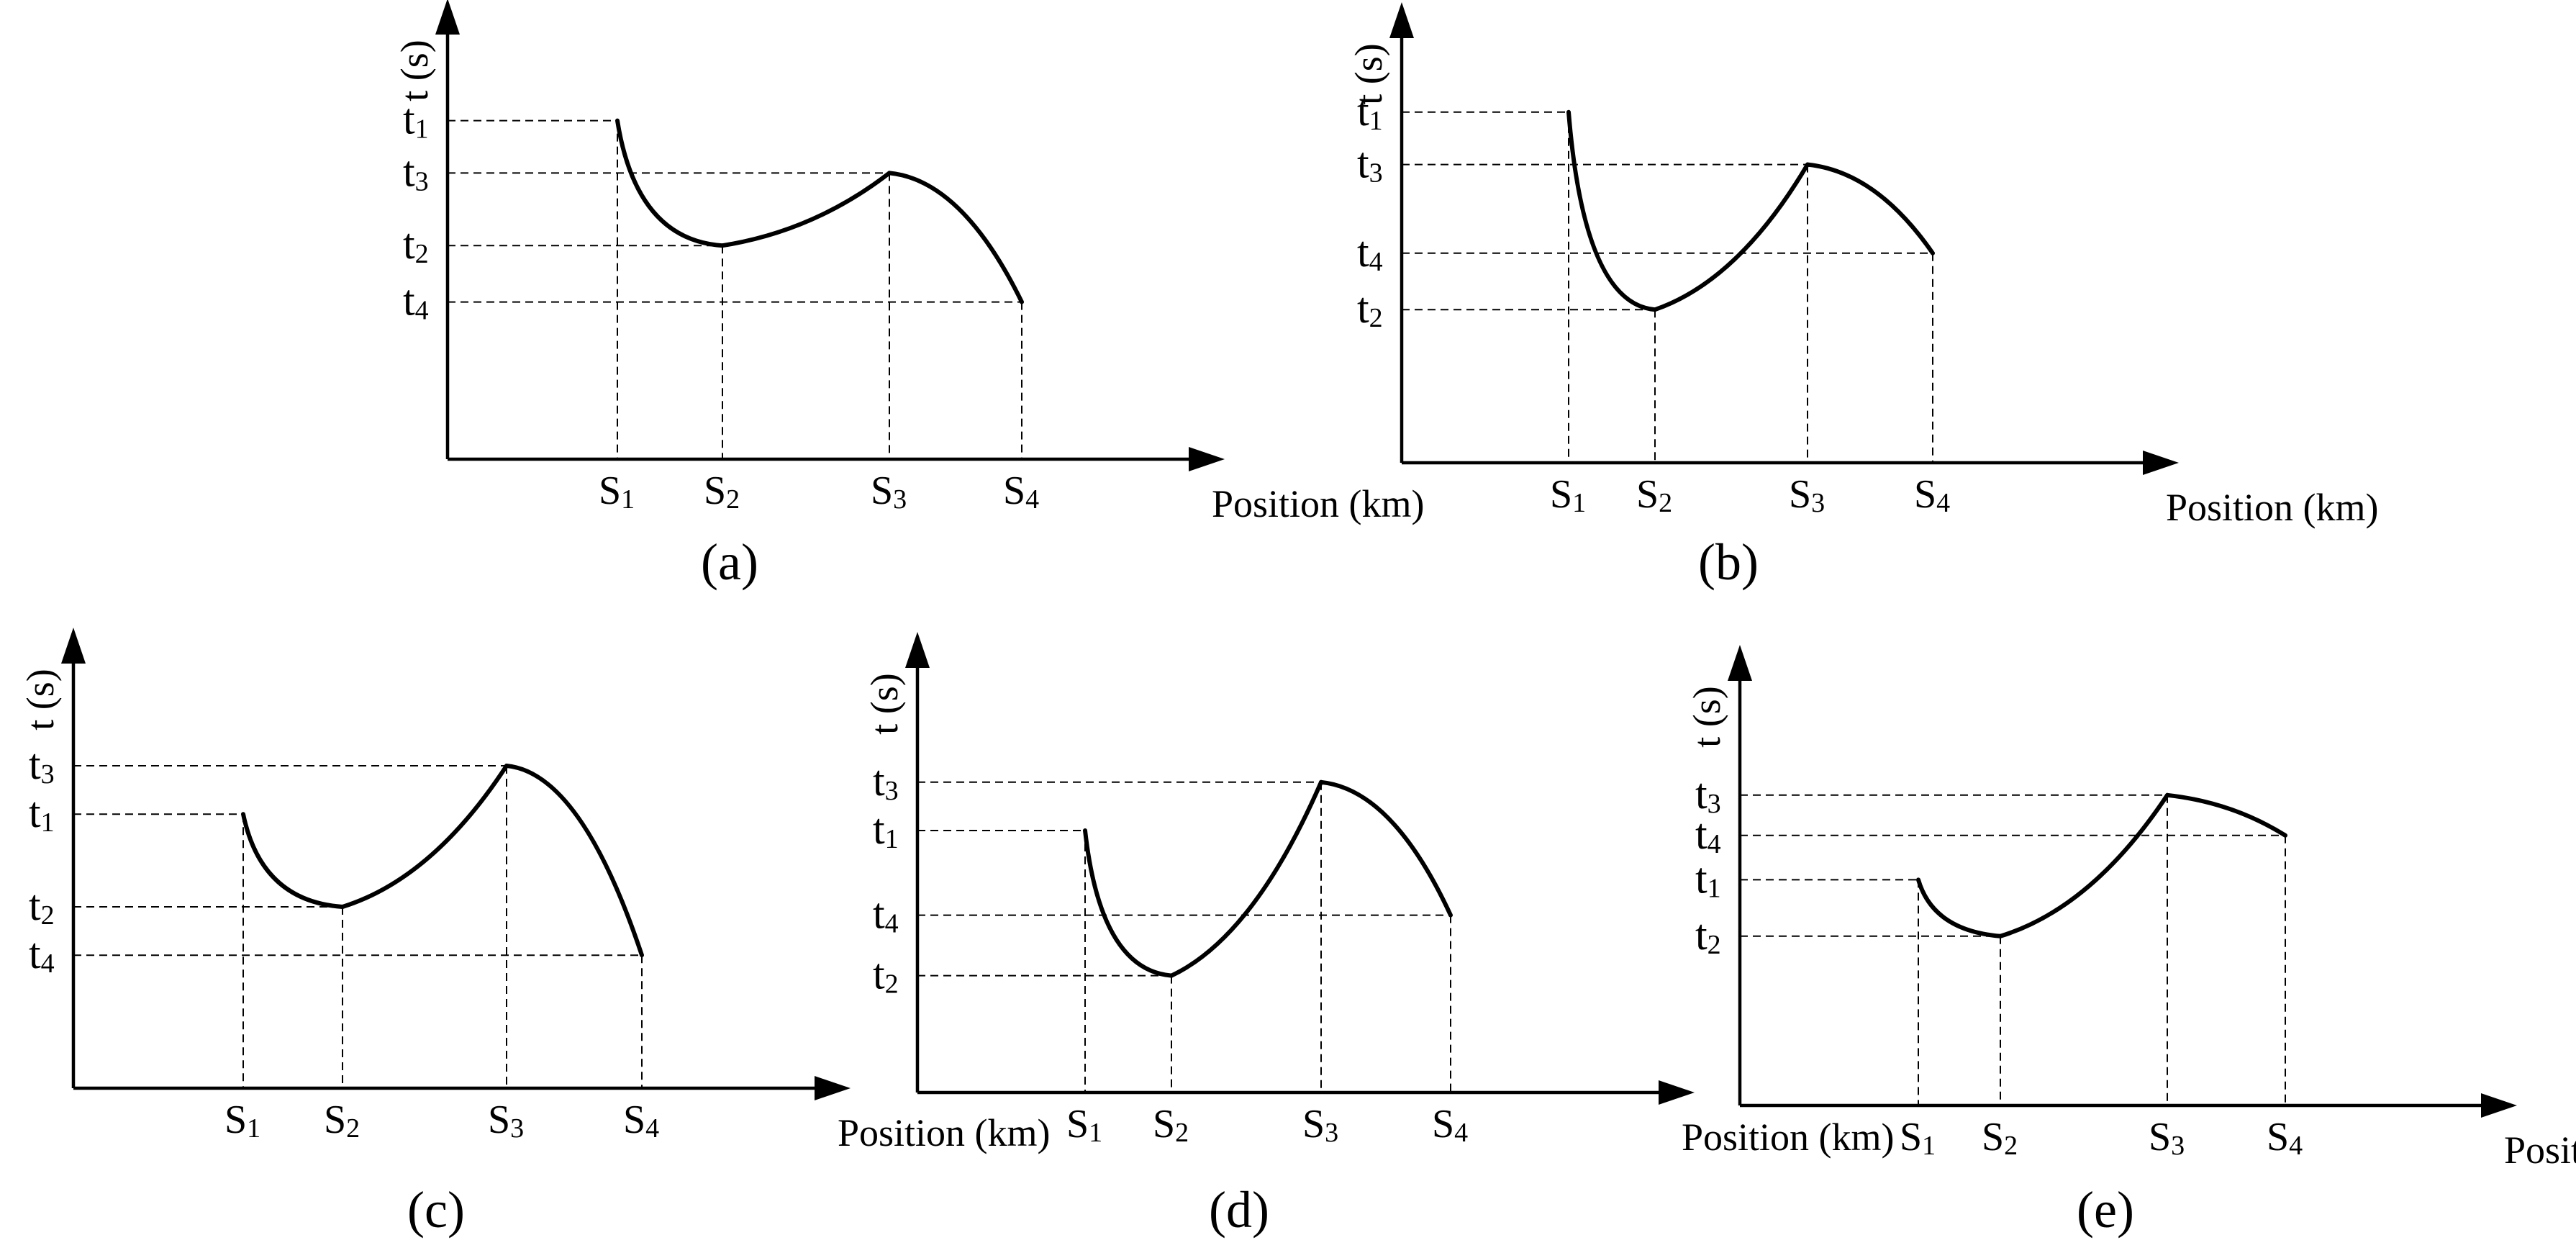 The height and width of the screenshot is (1253, 2576). I want to click on panel-caption: (c), so click(436, 1210).